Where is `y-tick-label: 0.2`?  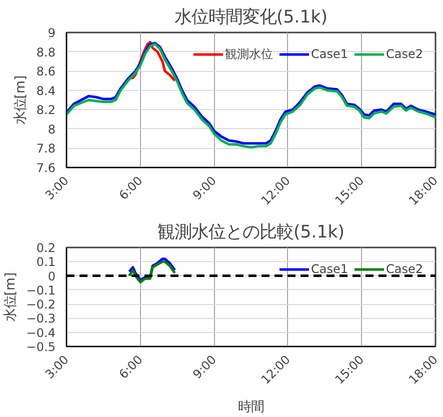
y-tick-label: 0.2 is located at coordinates (46, 248).